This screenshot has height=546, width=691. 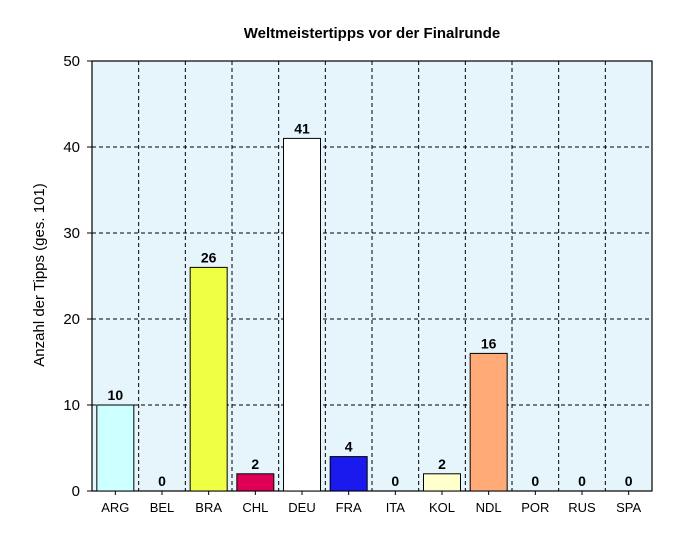 I want to click on data-label-rus: 0, so click(x=582, y=481).